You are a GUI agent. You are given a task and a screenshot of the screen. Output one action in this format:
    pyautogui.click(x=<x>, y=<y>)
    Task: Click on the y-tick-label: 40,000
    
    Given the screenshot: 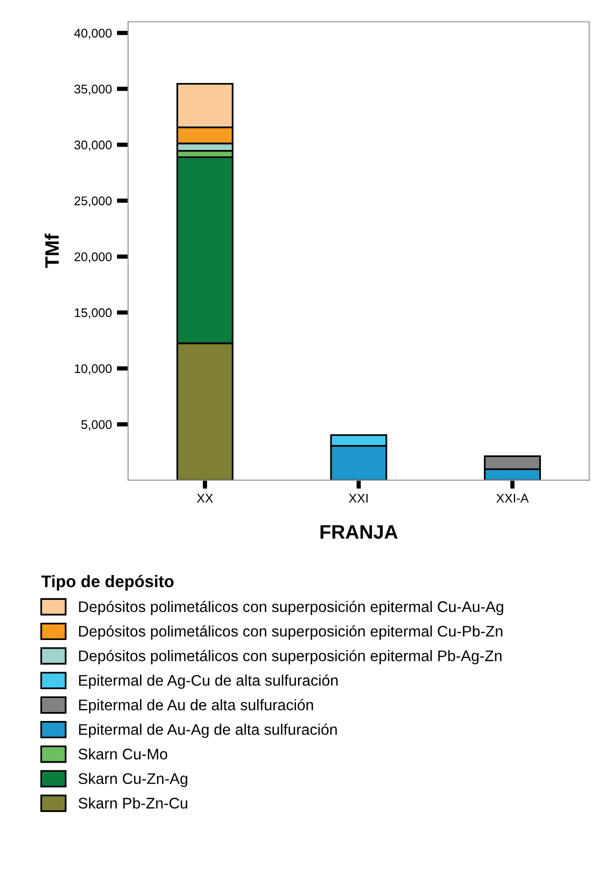 What is the action you would take?
    pyautogui.click(x=93, y=34)
    